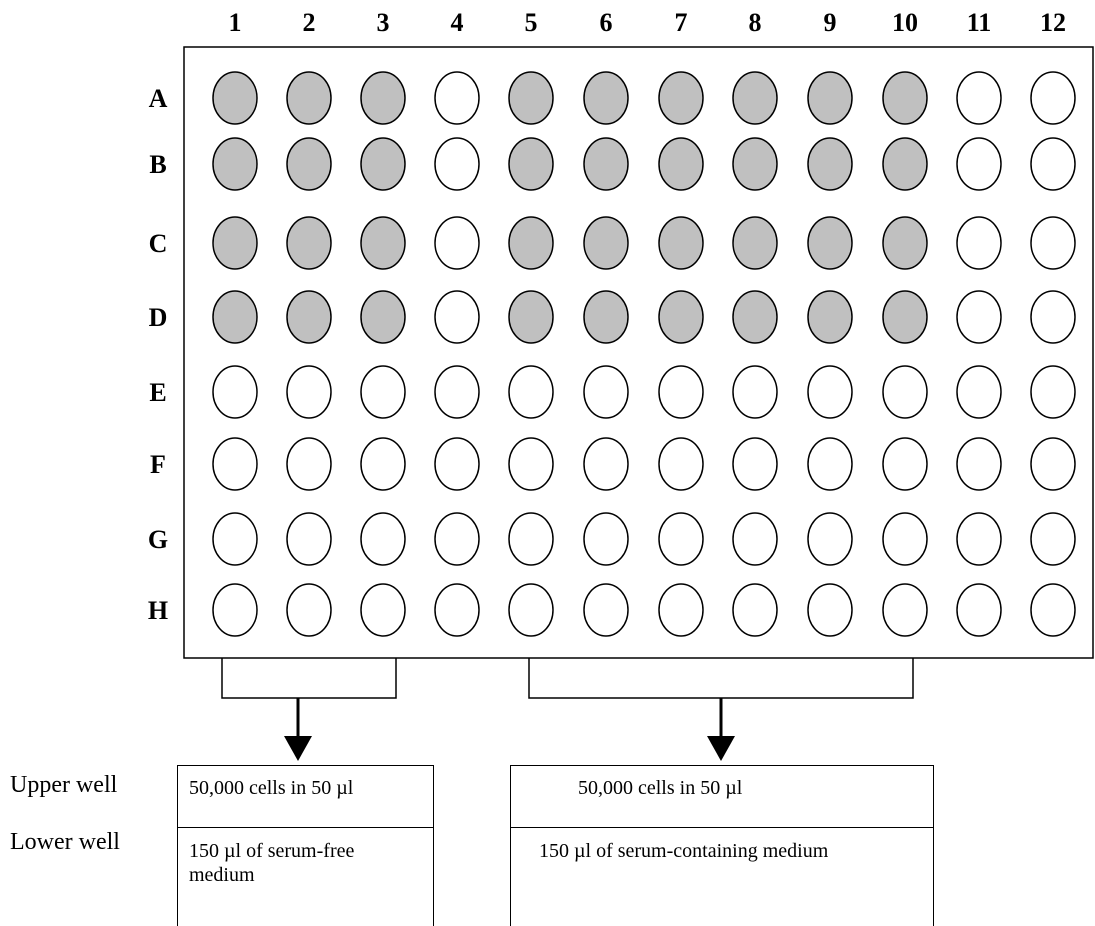 The height and width of the screenshot is (926, 1095). I want to click on well-H10-empty, so click(905, 610).